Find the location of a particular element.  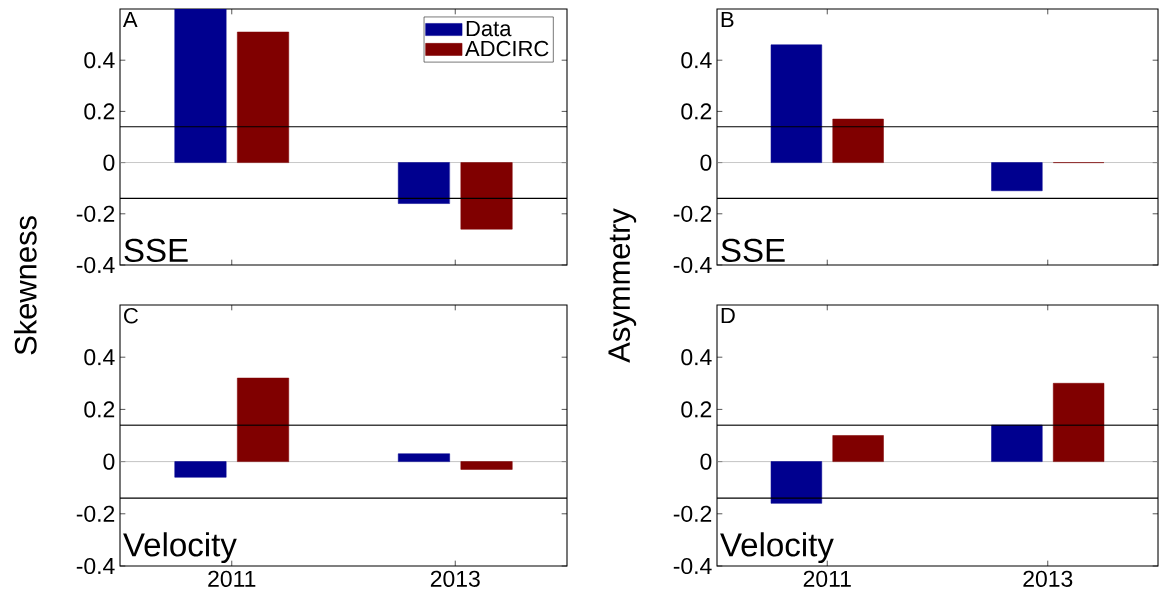

legend-label: Data is located at coordinates (489, 28).